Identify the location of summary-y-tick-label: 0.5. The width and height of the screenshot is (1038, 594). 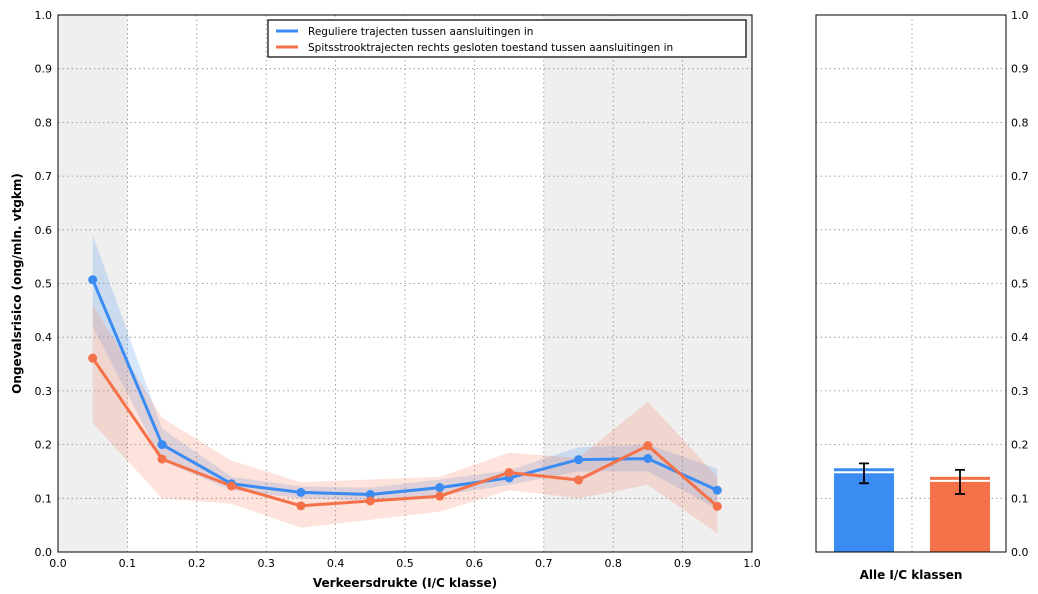
(1020, 284).